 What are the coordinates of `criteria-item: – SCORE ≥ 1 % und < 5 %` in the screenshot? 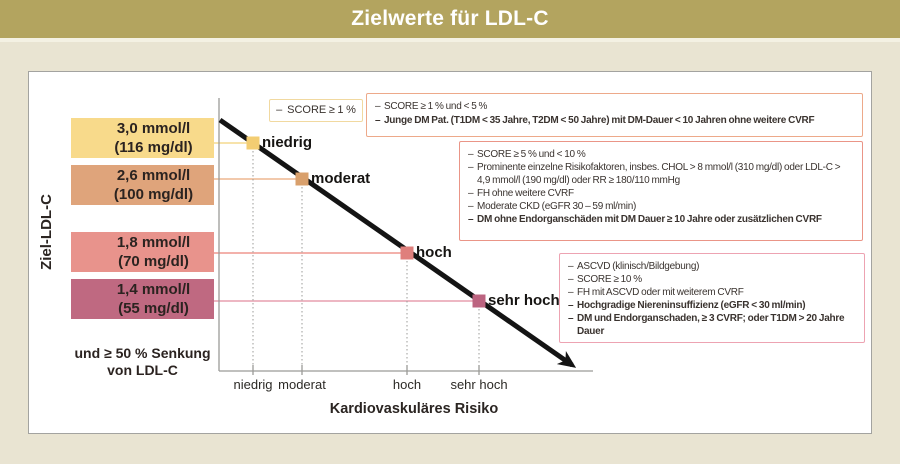 It's located at (614, 107).